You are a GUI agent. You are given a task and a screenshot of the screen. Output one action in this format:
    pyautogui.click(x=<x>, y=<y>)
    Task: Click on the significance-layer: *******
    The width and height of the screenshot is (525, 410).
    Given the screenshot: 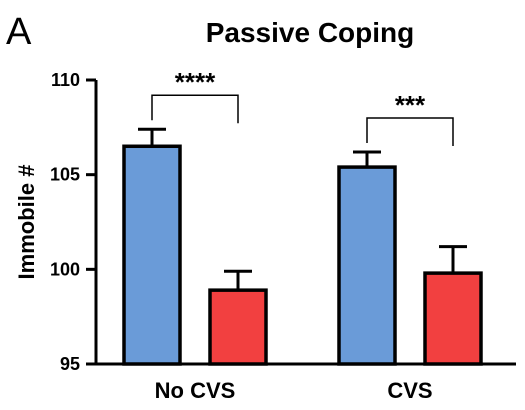 What is the action you would take?
    pyautogui.click(x=302, y=106)
    